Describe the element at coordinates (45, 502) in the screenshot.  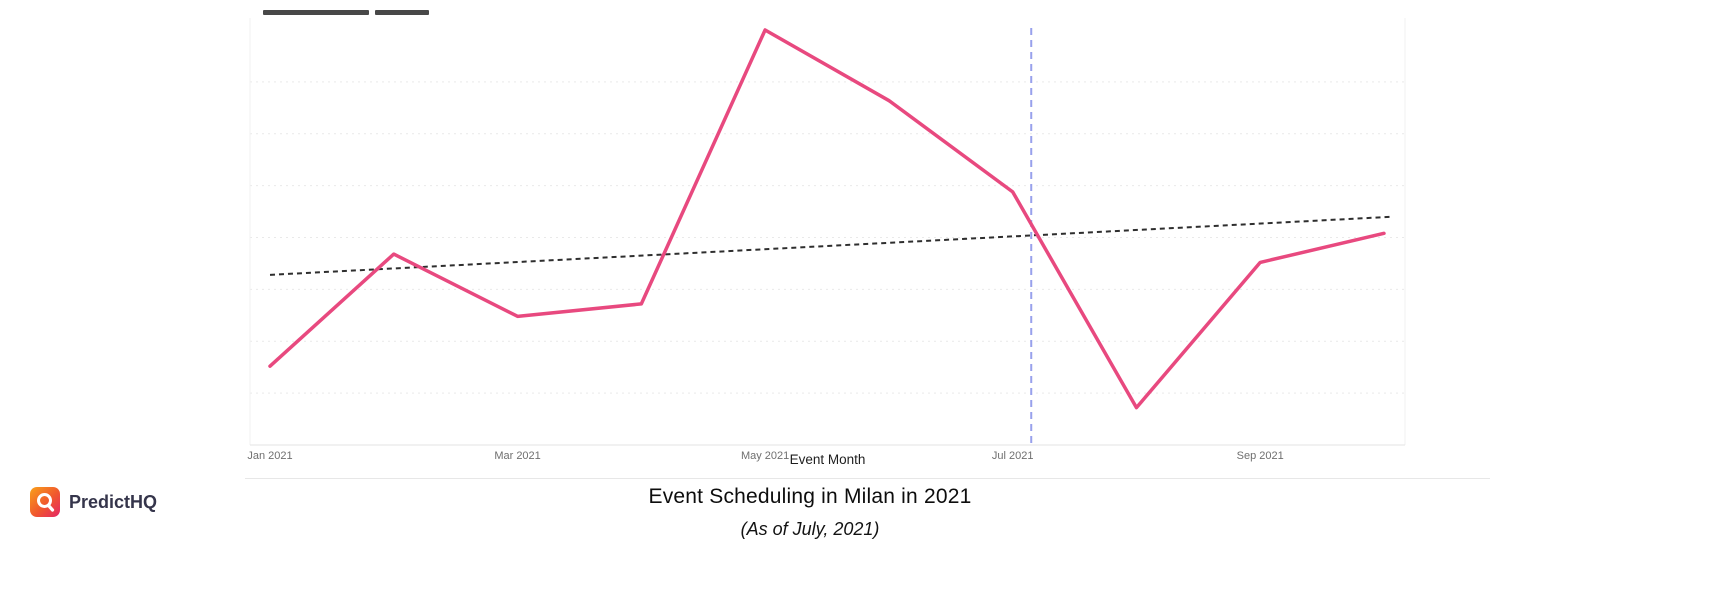
I see `predicthq-logo-icon` at that location.